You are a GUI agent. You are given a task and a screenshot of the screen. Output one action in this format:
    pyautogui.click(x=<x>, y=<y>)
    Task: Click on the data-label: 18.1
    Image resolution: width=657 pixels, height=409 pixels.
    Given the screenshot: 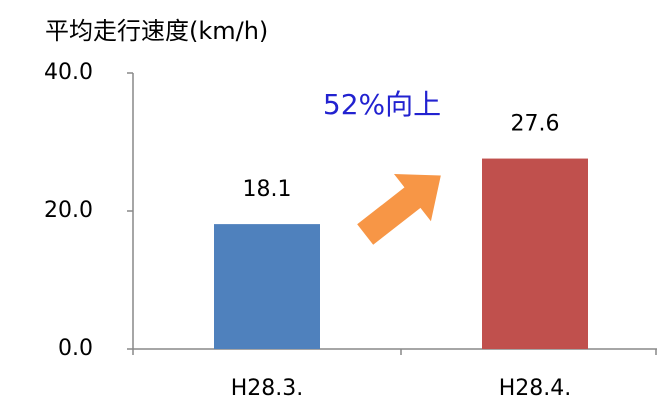 What is the action you would take?
    pyautogui.click(x=267, y=189)
    